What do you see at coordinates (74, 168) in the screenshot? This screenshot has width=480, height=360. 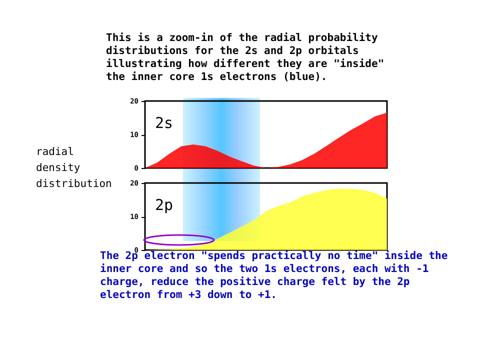 I see `y-axis-title: radial density distribution` at bounding box center [74, 168].